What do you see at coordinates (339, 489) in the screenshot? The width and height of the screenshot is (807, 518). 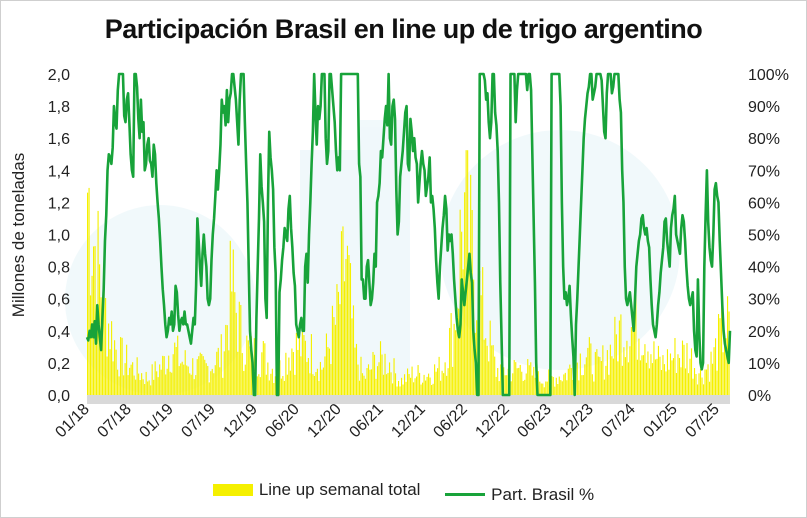 I see `legend-label-line-up: Line up semanal total` at bounding box center [339, 489].